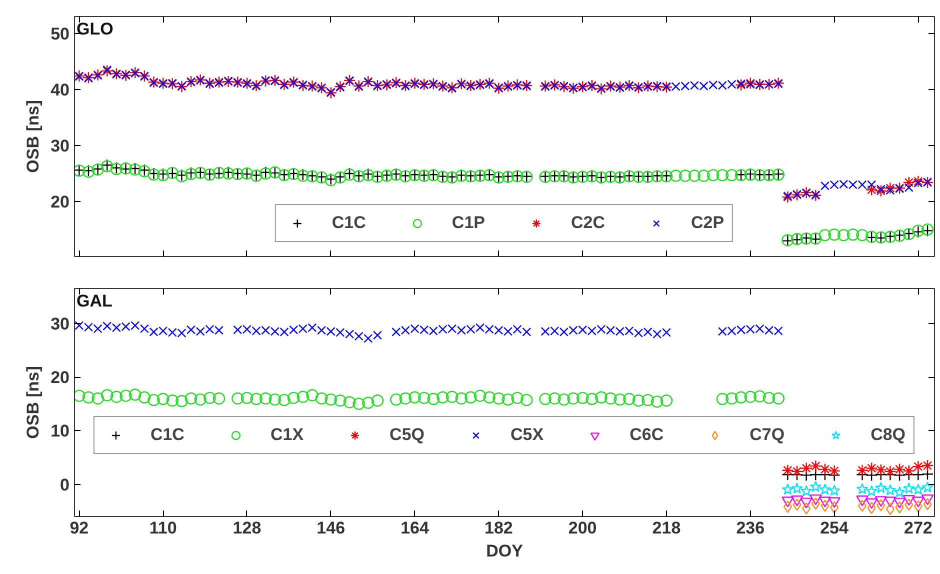 The height and width of the screenshot is (574, 940). Describe the element at coordinates (888, 435) in the screenshot. I see `legend-label: C8Q` at that location.